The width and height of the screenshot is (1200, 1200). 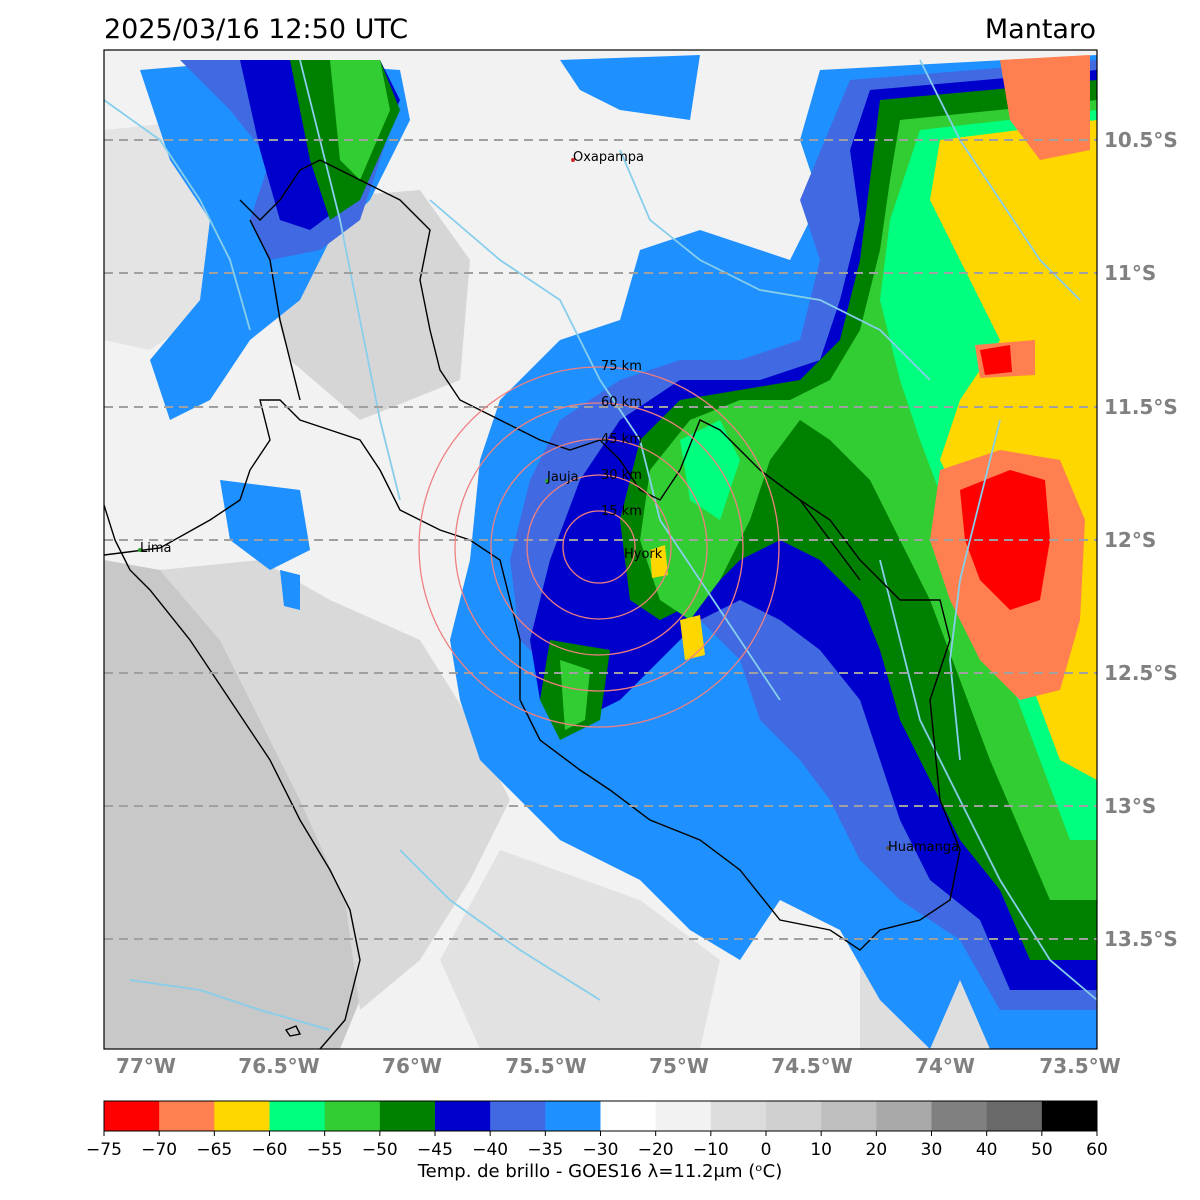 I want to click on lon-label: 74.5°W, so click(x=811, y=1066).